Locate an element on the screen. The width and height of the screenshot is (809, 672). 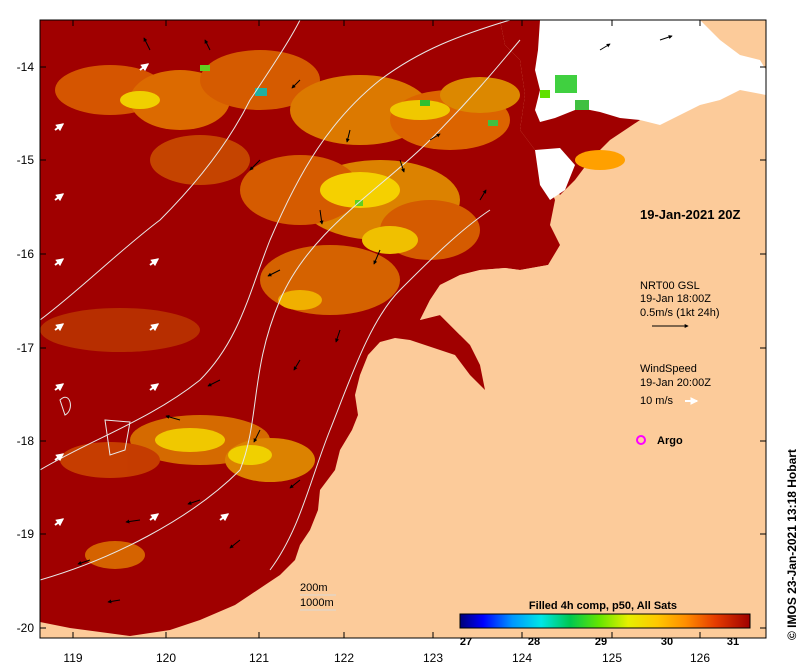
y-tick-label: -18 is located at coordinates (26, 441).